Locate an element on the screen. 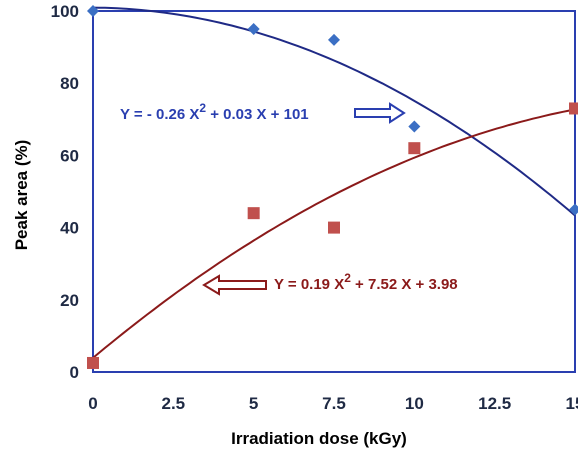 The height and width of the screenshot is (456, 578). x-tick-label: 7.5 is located at coordinates (334, 403).